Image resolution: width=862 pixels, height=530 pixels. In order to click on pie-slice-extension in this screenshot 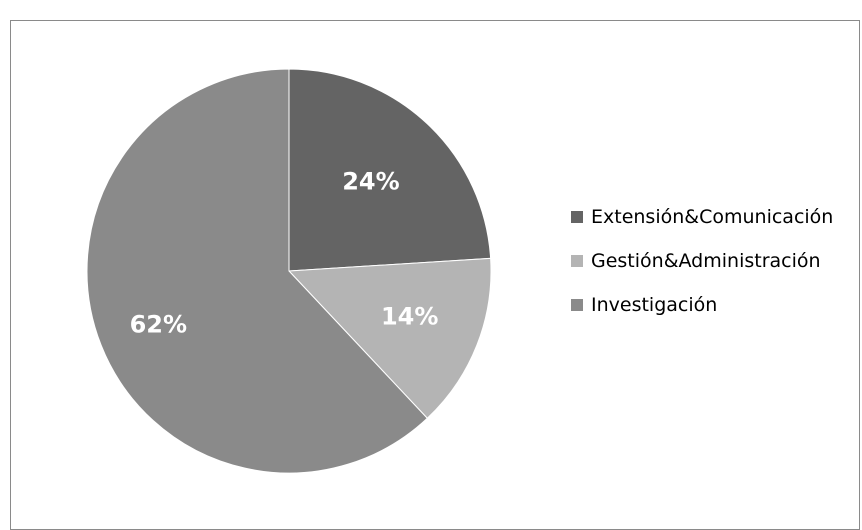, I will do `click(390, 170)`.